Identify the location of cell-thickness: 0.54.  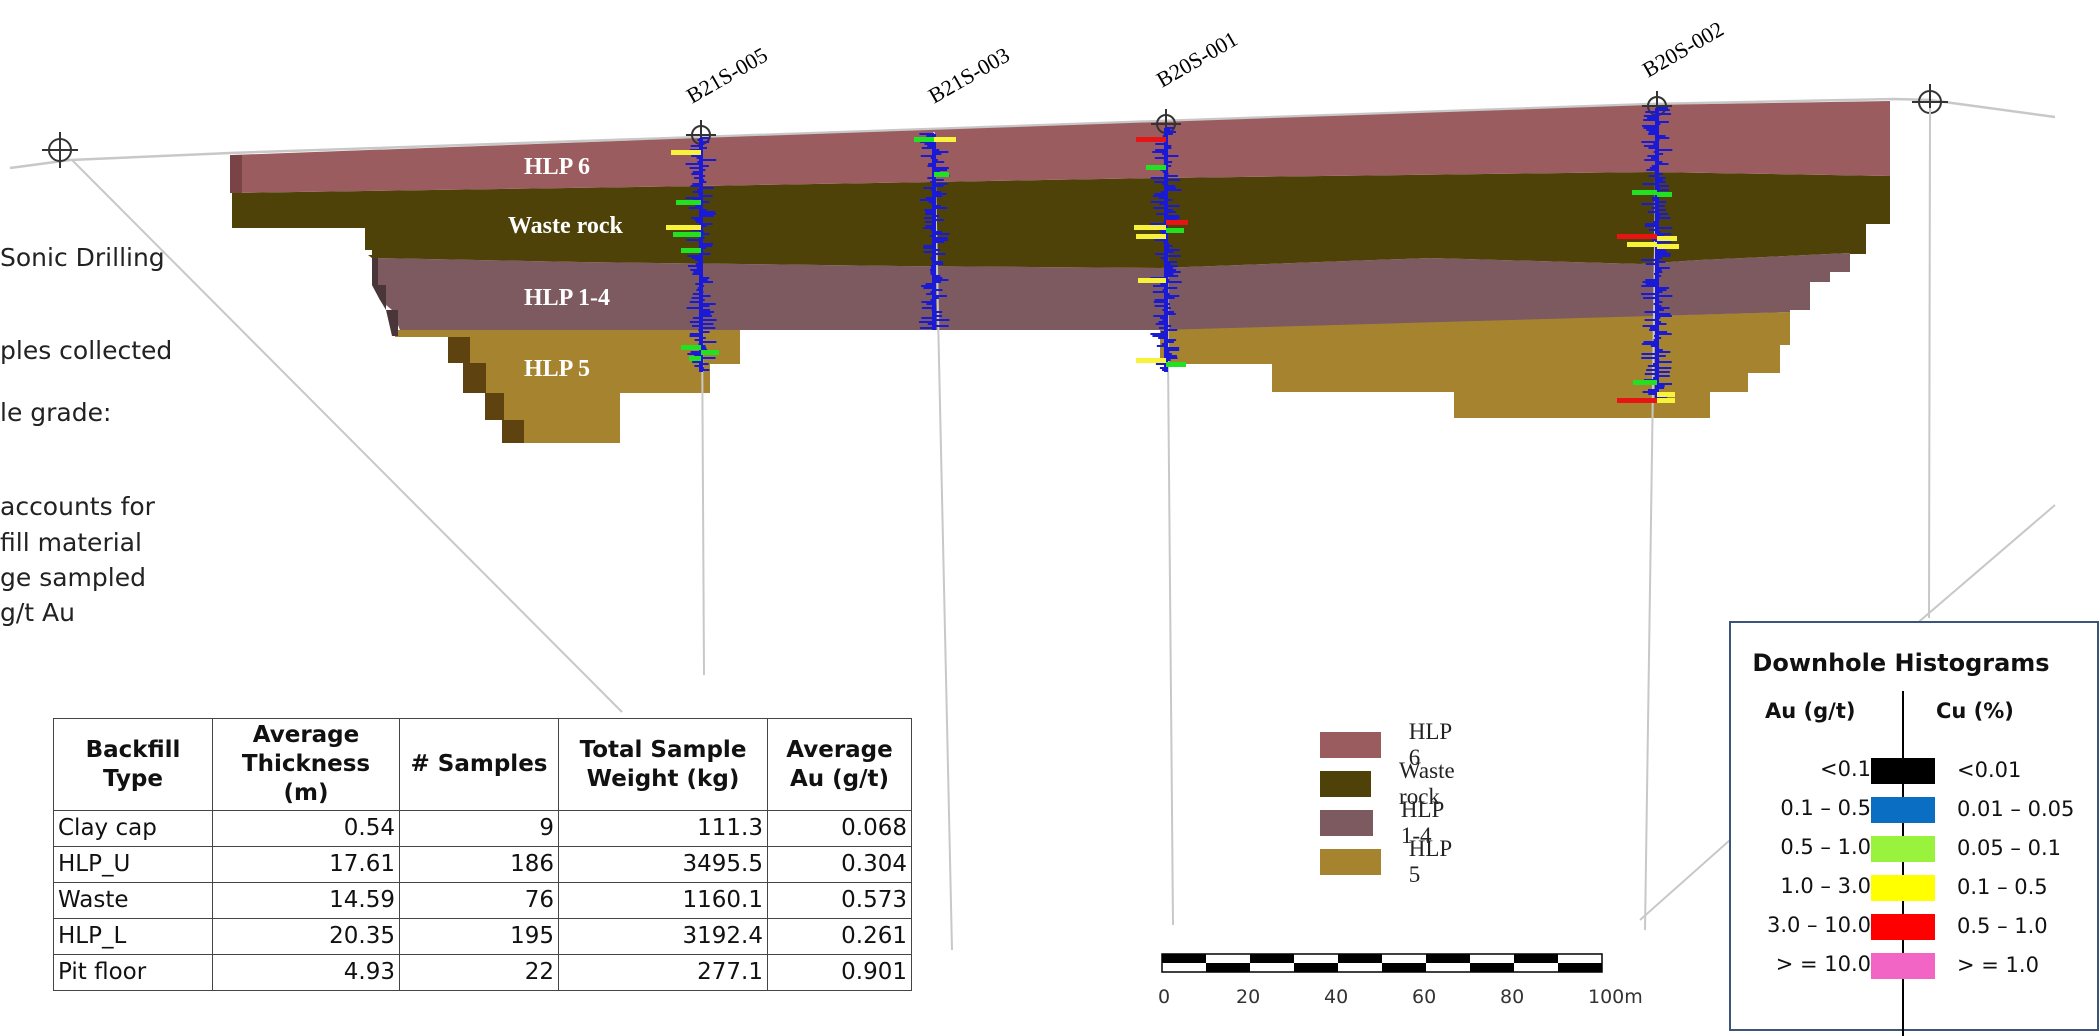
(306, 828).